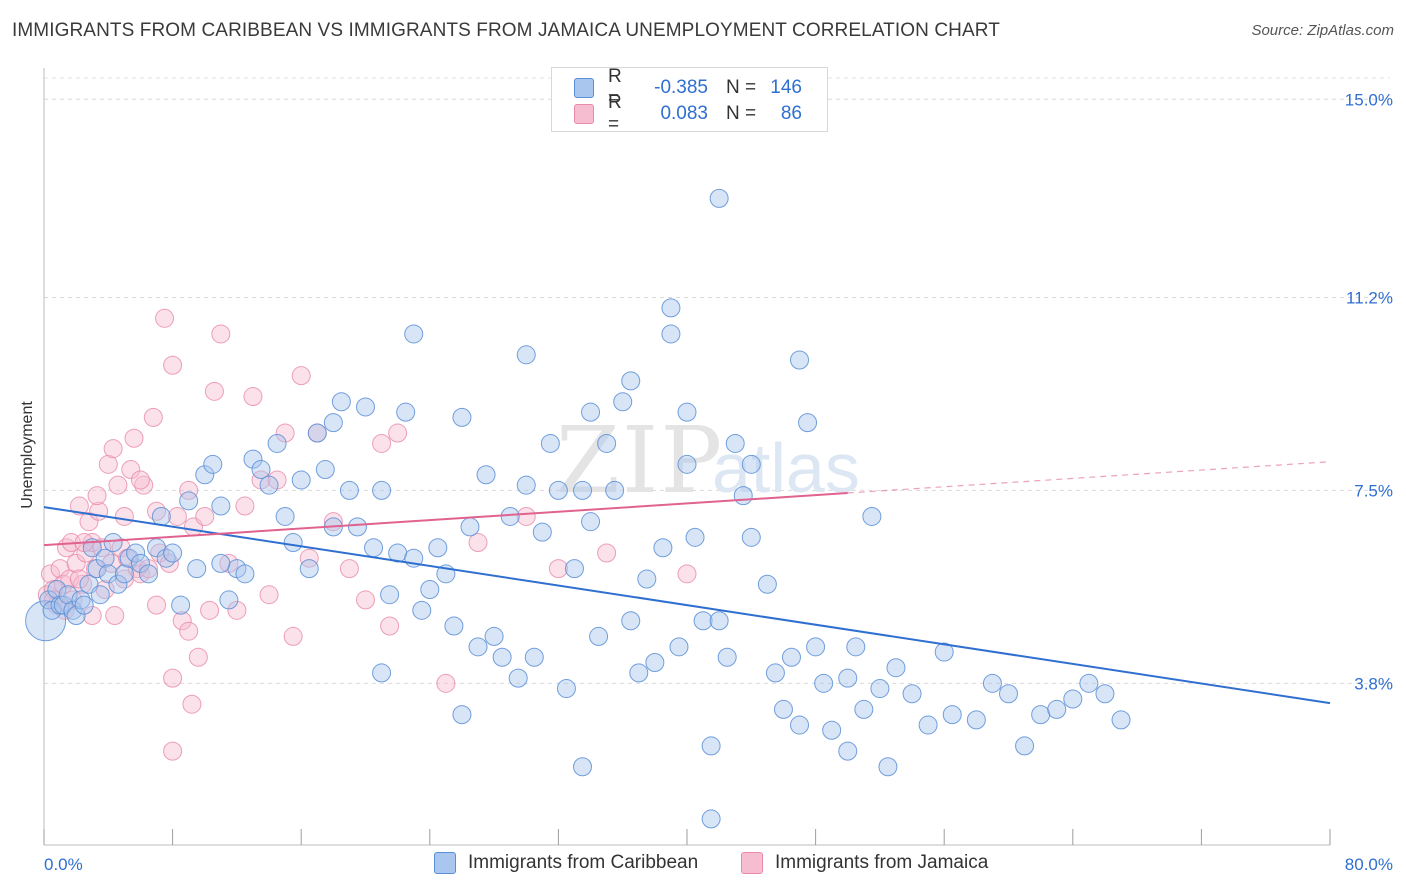 The width and height of the screenshot is (1406, 892). What do you see at coordinates (1369, 99) in the screenshot?
I see `y-tick-label: 15.0%` at bounding box center [1369, 99].